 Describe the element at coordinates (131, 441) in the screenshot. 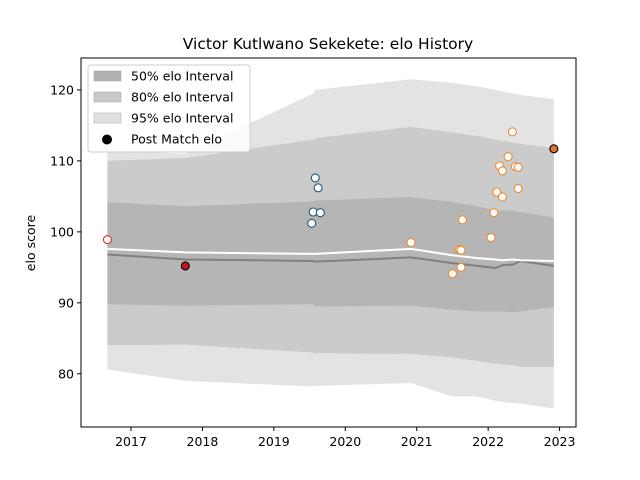

I see `x-tick-label: 2017` at that location.